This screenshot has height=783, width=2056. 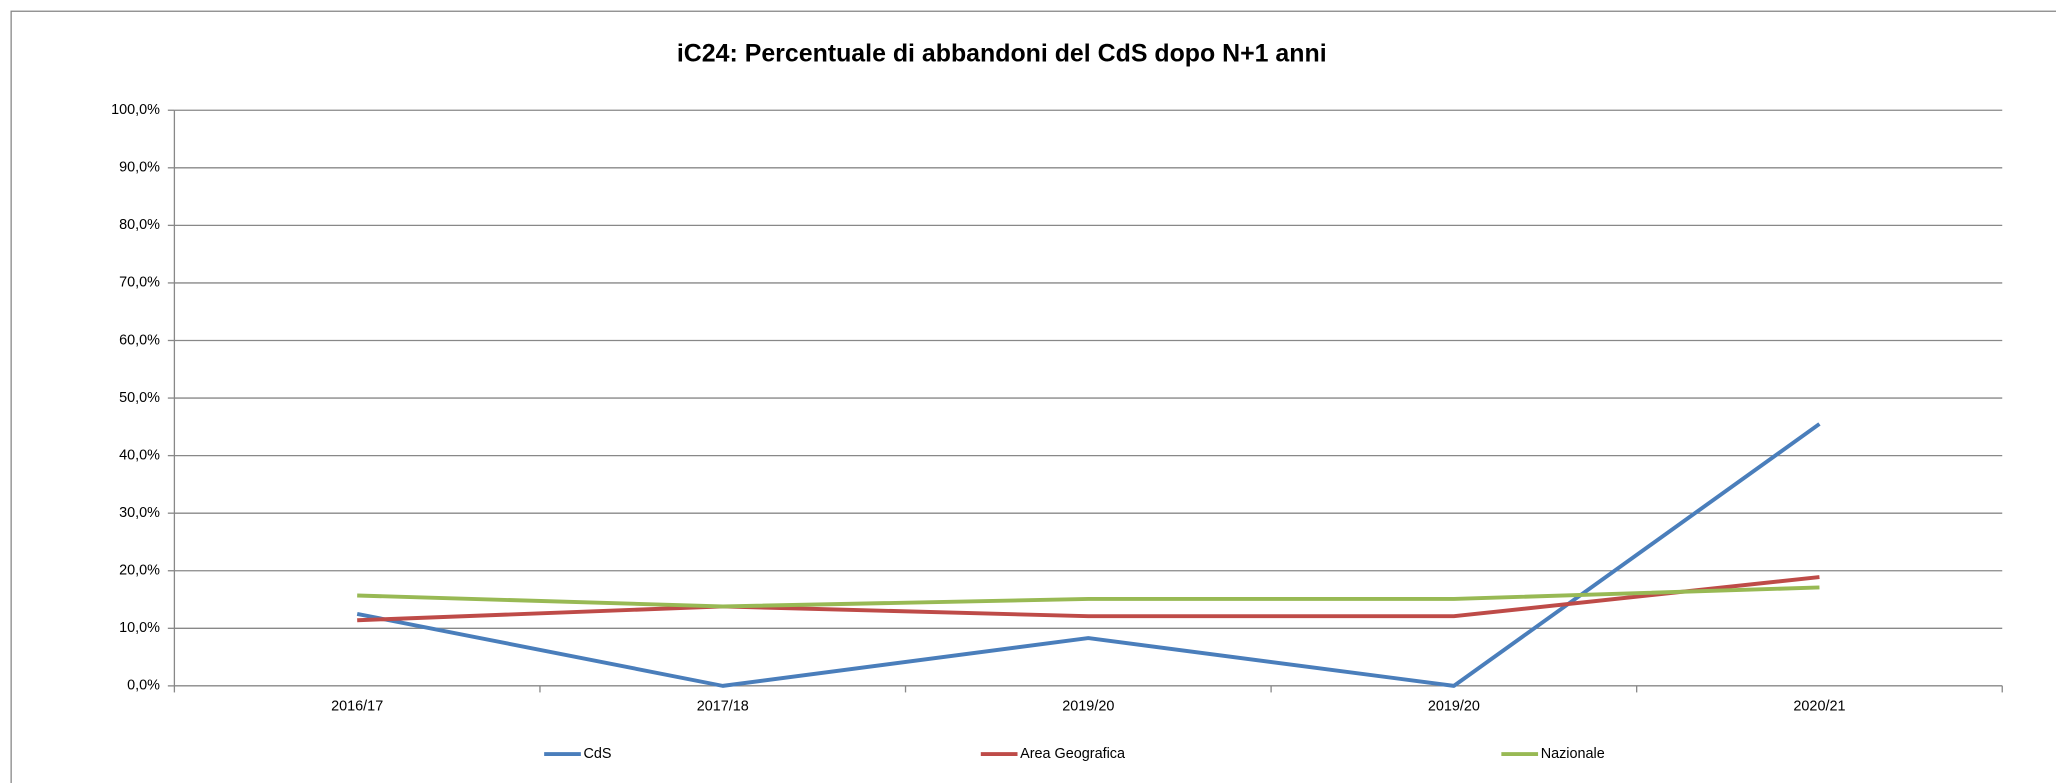 What do you see at coordinates (139, 628) in the screenshot?
I see `y-tick-label: 10,0%` at bounding box center [139, 628].